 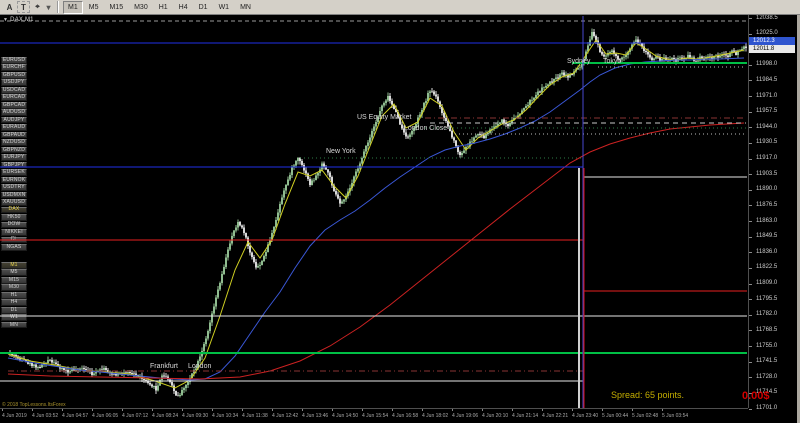 What do you see at coordinates (14, 135) in the screenshot?
I see `watchlist-item-gbpaud: GBPAUD` at bounding box center [14, 135].